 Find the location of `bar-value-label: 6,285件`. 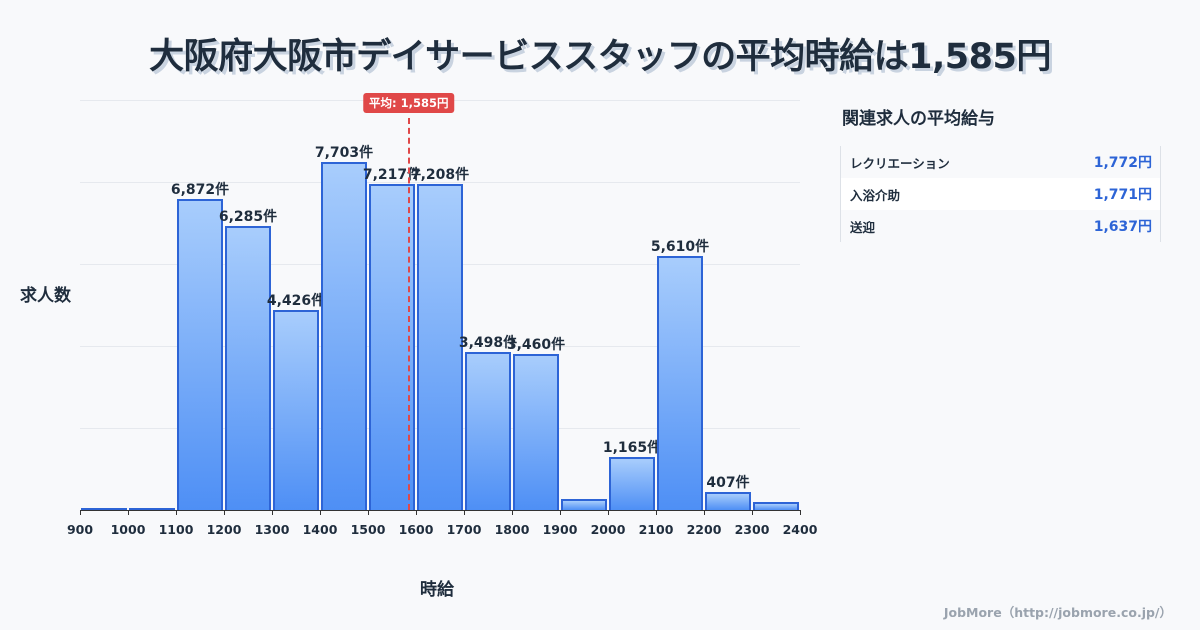

bar-value-label: 6,285件 is located at coordinates (248, 216).